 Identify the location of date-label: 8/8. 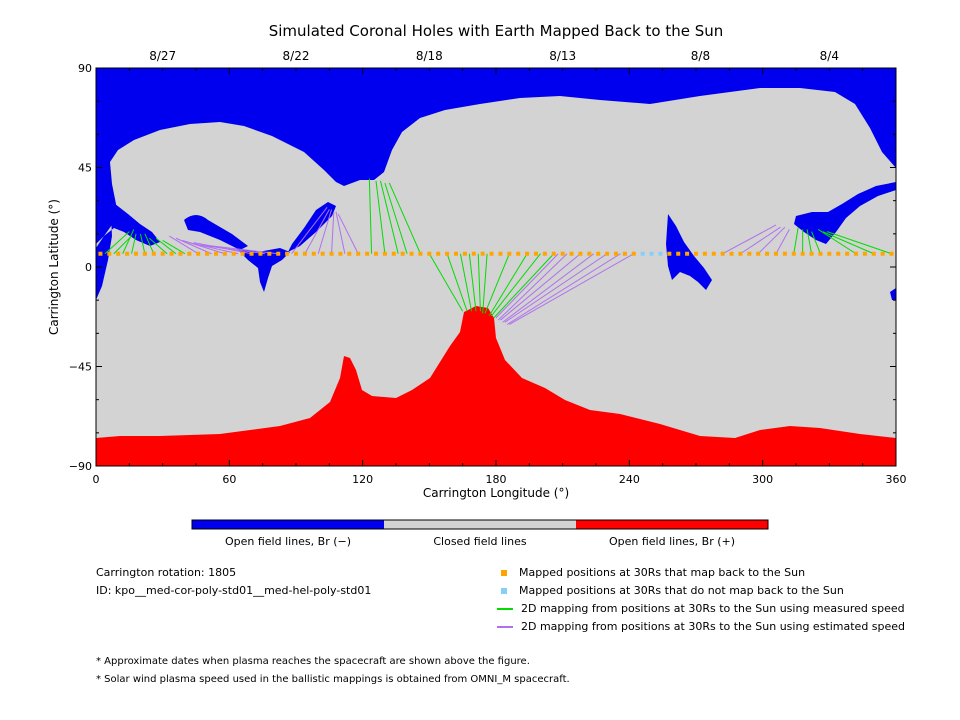
(700, 56).